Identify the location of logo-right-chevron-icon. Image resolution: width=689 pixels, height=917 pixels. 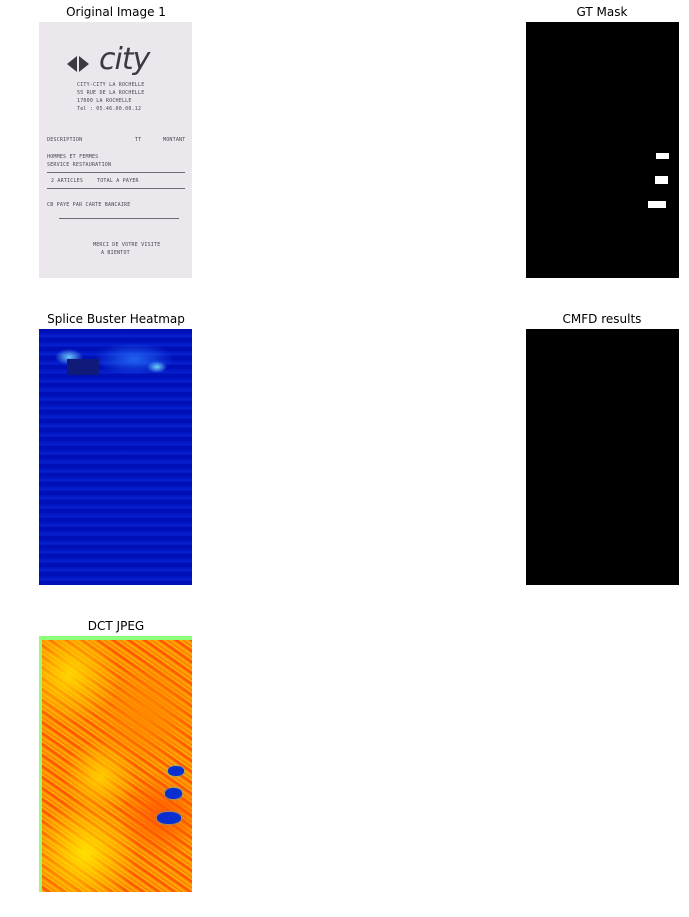
(84, 64).